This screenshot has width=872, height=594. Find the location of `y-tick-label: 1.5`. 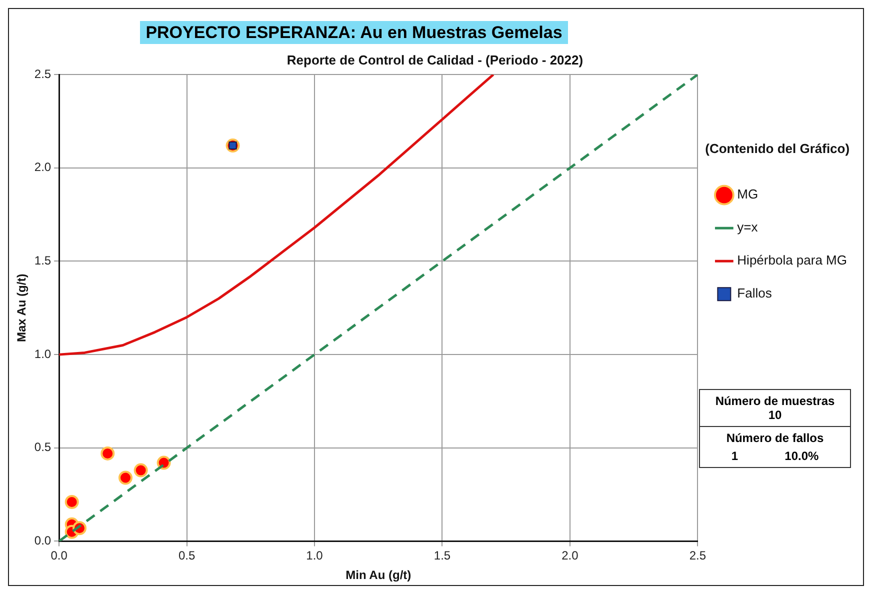

y-tick-label: 1.5 is located at coordinates (43, 261).